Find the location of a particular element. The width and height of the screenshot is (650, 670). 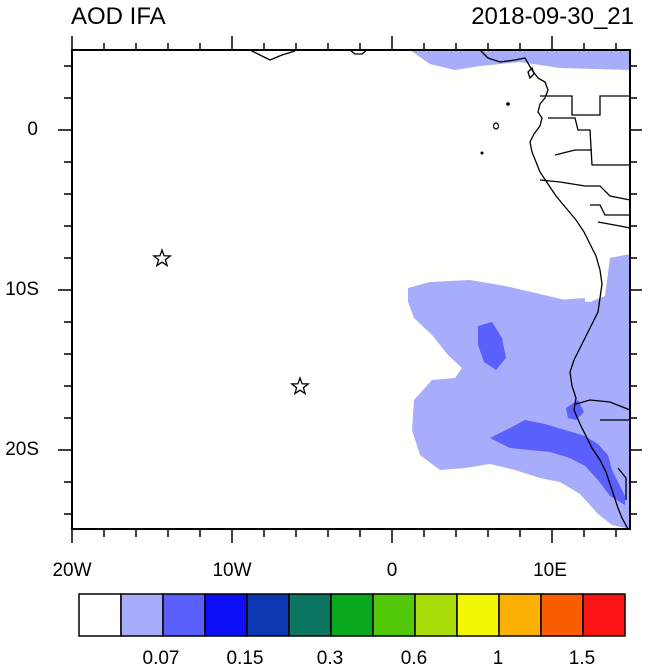

lat-label-20s: 20S is located at coordinates (22, 449).